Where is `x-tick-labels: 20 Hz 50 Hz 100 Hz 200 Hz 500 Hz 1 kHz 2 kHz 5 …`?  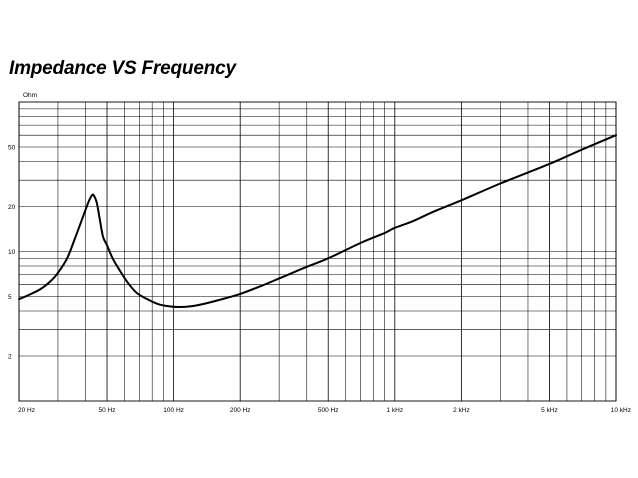 x-tick-labels: 20 Hz 50 Hz 100 Hz 200 Hz 500 Hz 1 kHz 2 kHz 5 … is located at coordinates (324, 410).